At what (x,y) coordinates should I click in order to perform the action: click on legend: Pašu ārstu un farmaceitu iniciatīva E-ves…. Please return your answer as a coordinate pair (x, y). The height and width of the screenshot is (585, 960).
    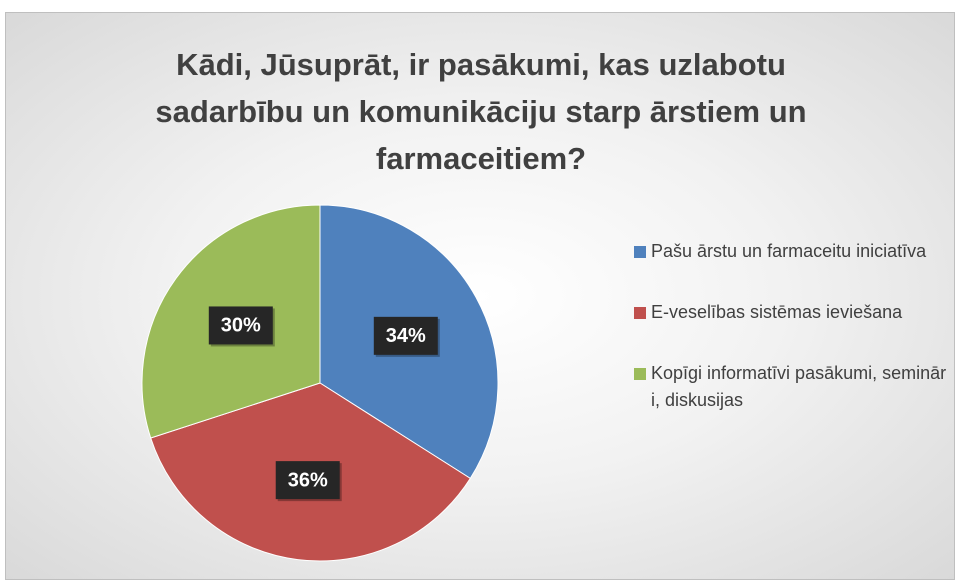
    Looking at the image, I should click on (792, 343).